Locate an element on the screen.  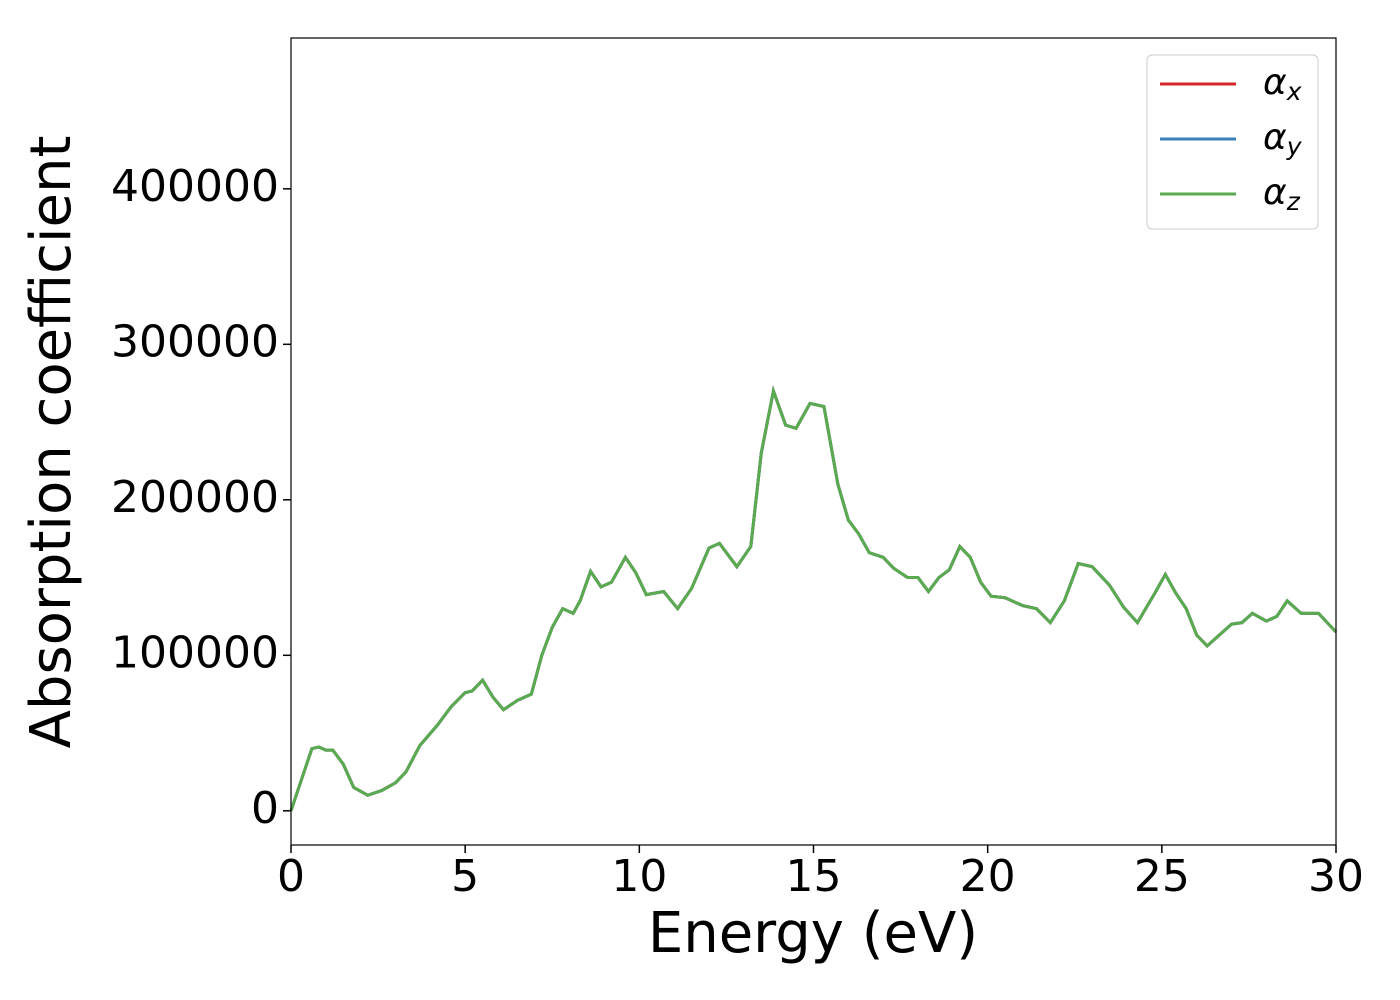
legend-label: αy is located at coordinates (1283, 139).